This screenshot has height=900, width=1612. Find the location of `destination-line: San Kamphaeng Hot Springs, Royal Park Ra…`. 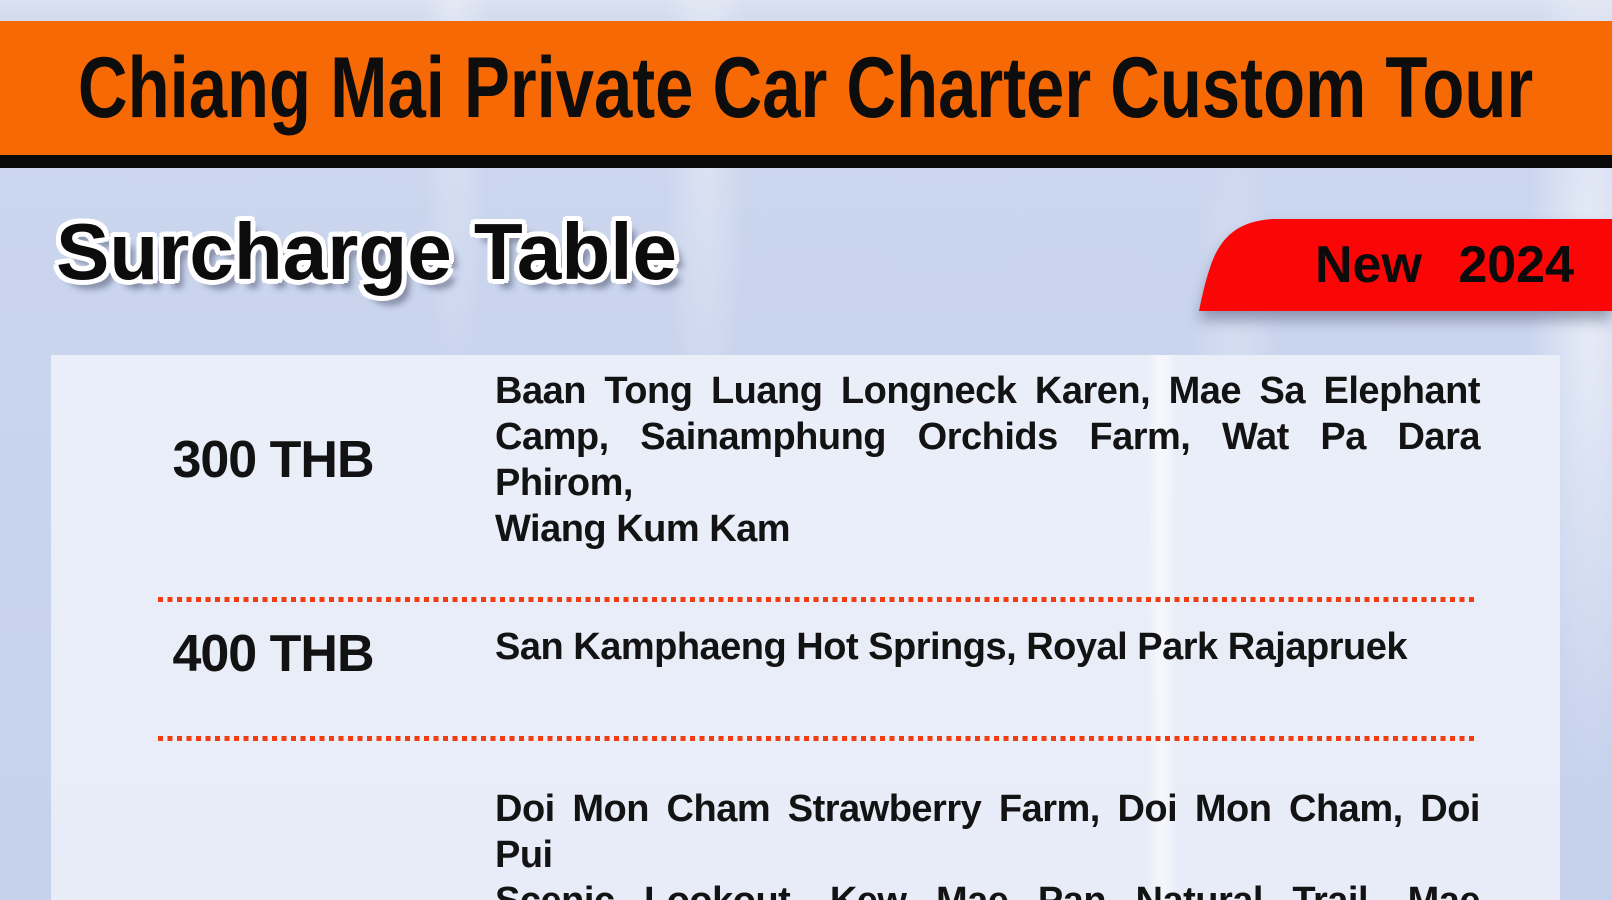

destination-line: San Kamphaeng Hot Springs, Royal Park Ra… is located at coordinates (951, 647).